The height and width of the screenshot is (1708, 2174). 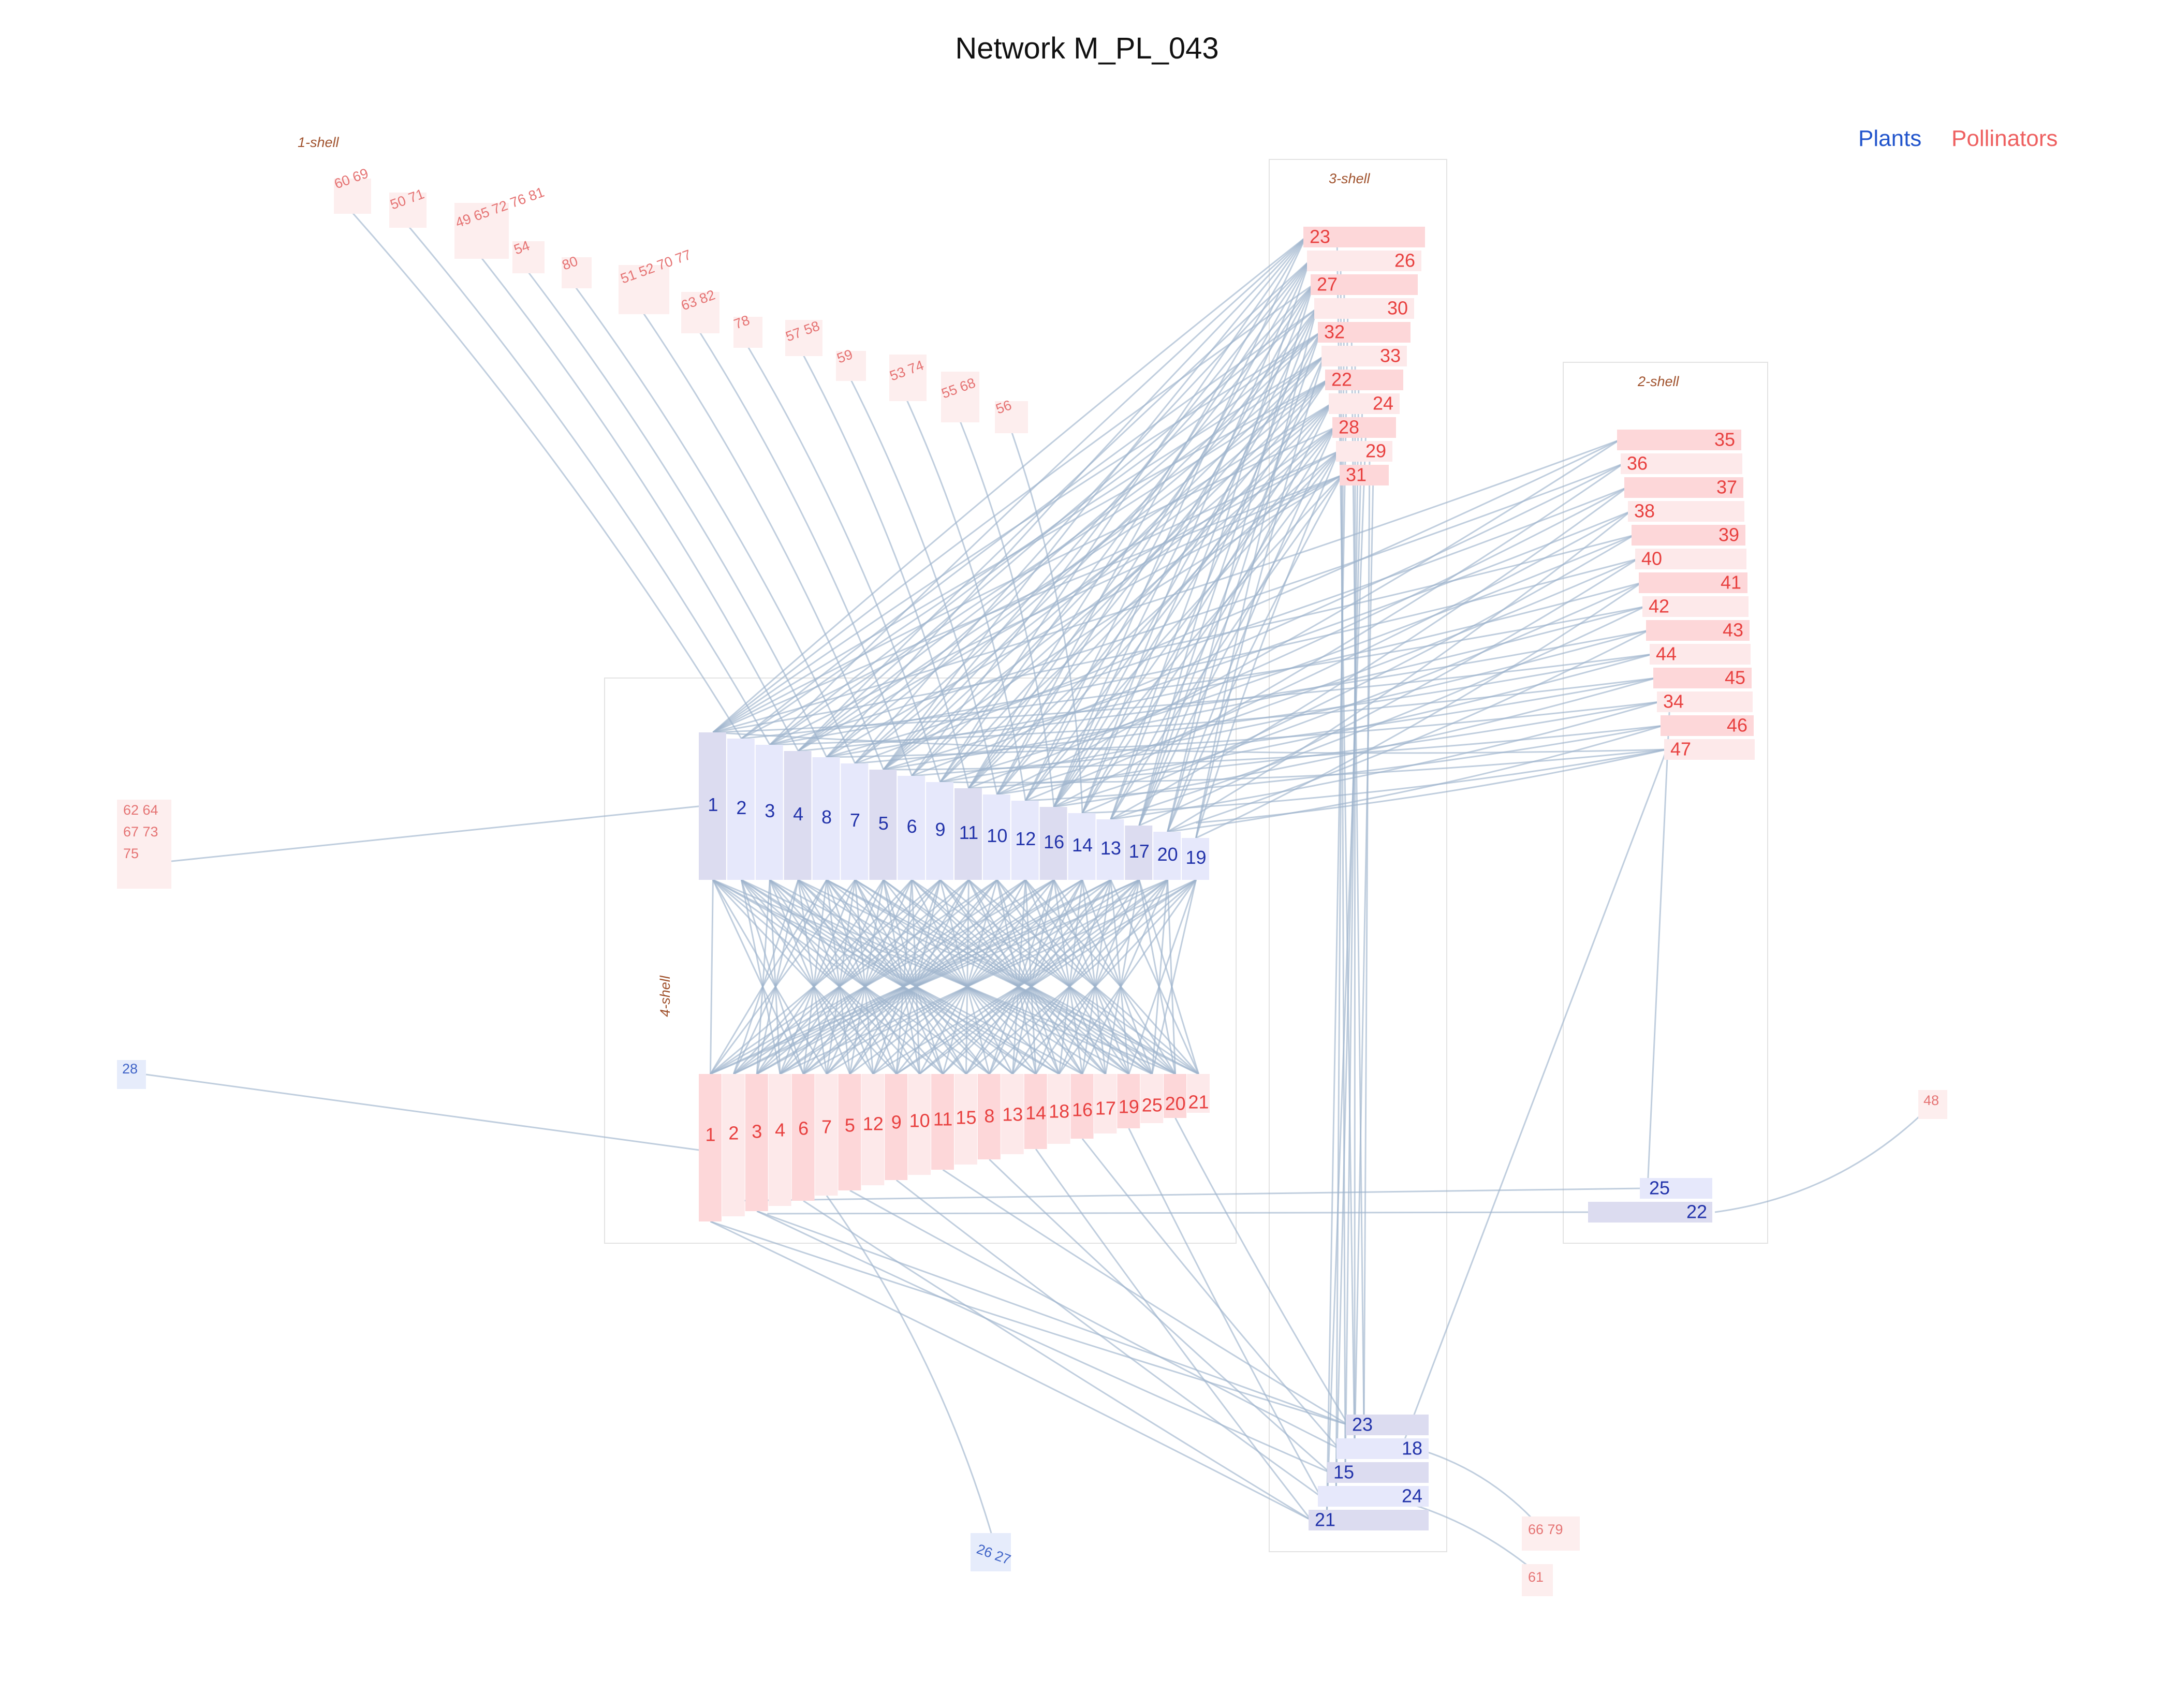 I want to click on outlier-bottom-pollinators-b: 61, so click(x=1537, y=1580).